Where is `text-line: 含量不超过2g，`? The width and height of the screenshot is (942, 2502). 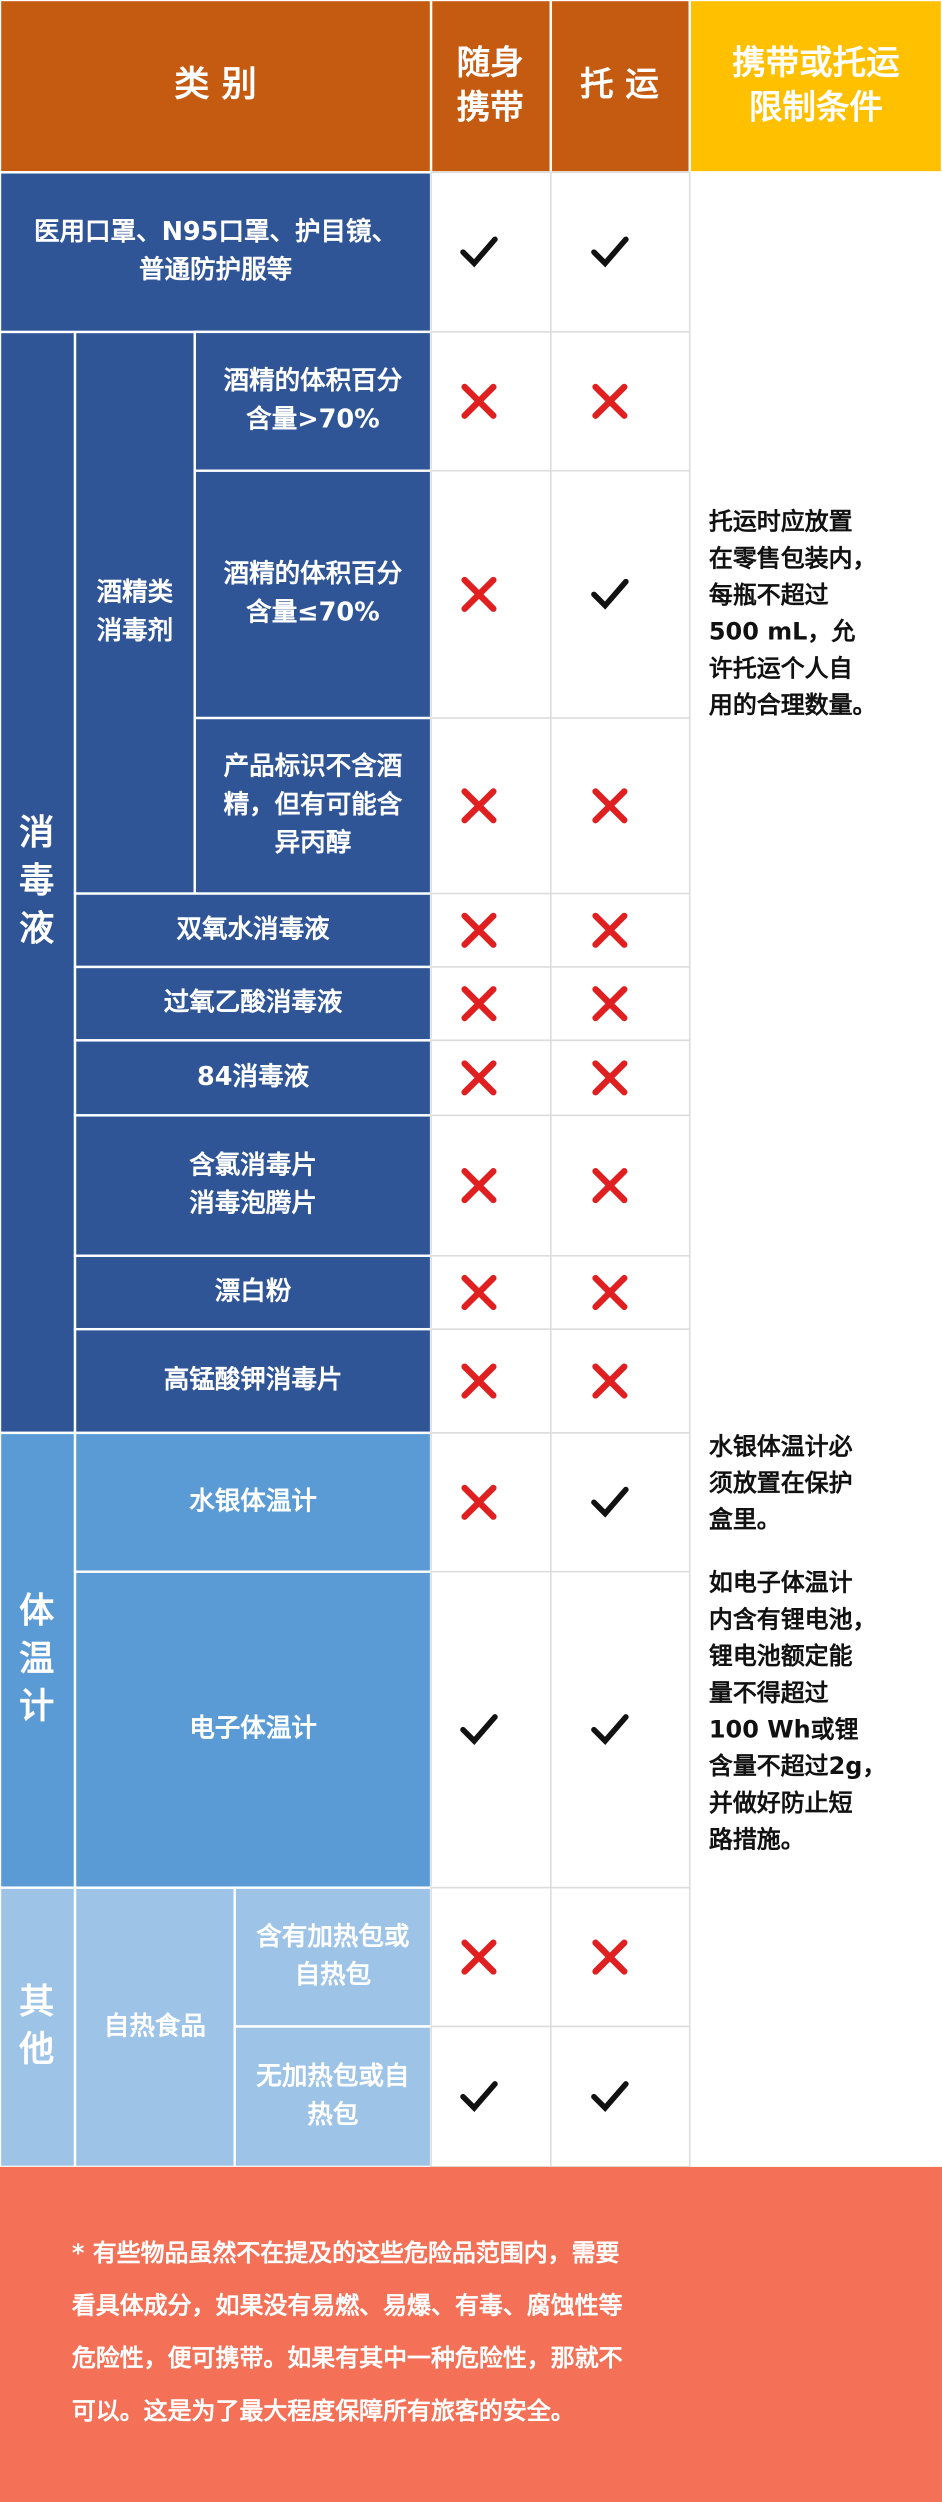
text-line: 含量不超过2g， is located at coordinates (797, 1766).